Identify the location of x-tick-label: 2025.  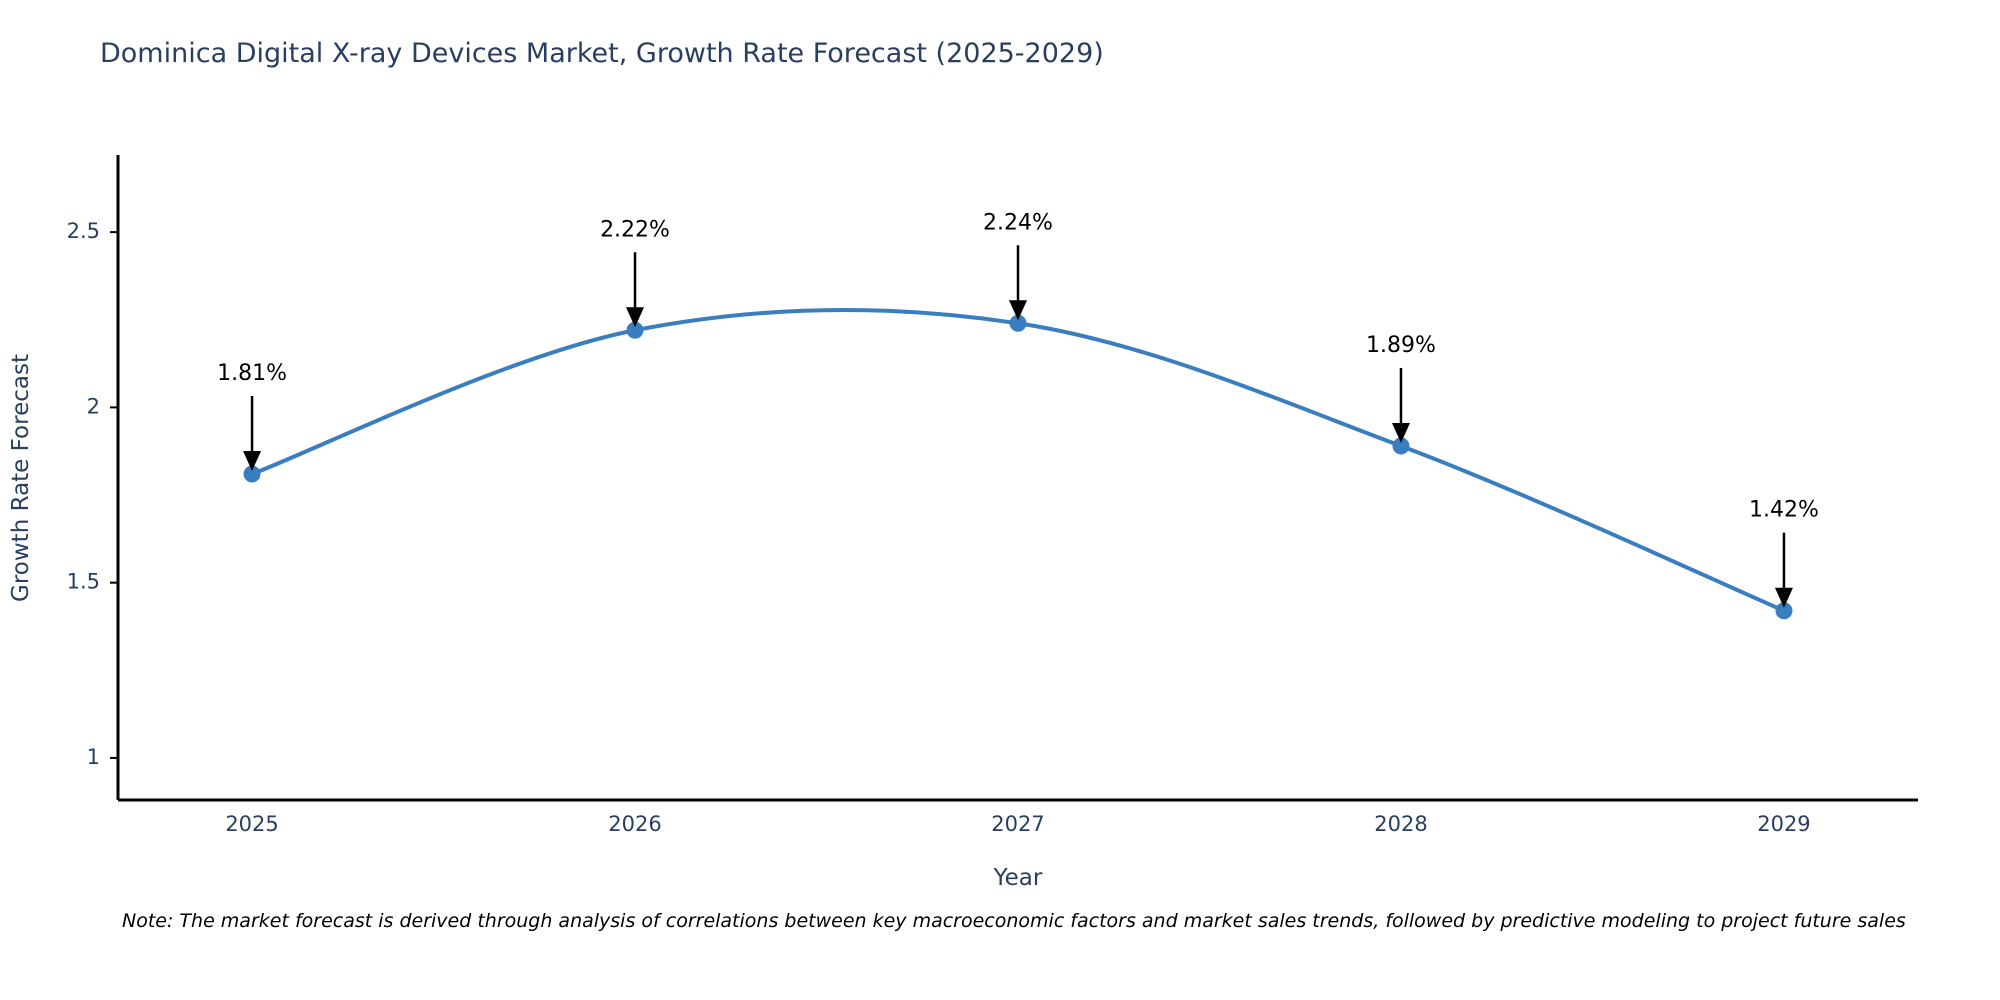
(251, 824).